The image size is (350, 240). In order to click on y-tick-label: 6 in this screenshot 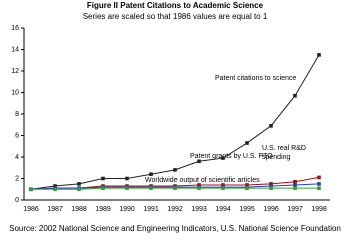, I will do `click(17, 135)`.